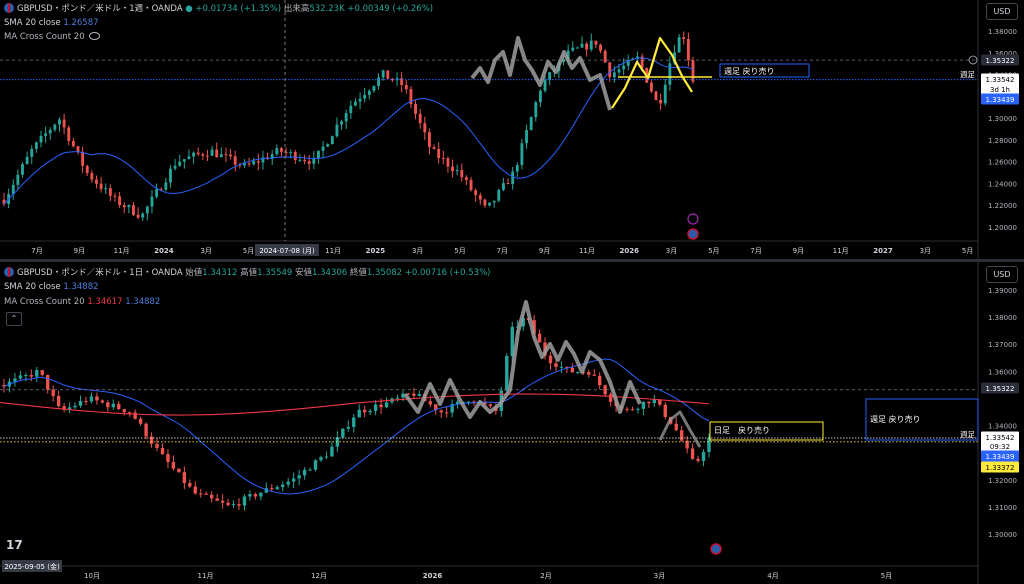  What do you see at coordinates (1000, 100) in the screenshot?
I see `weekly-price-tag-sma: 1.33439` at bounding box center [1000, 100].